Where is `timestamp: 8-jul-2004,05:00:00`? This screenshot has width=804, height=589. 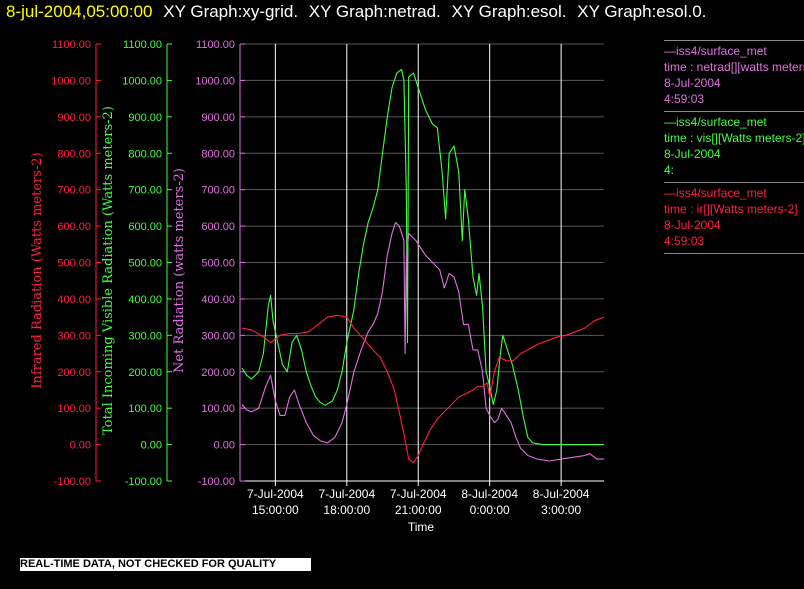 timestamp: 8-jul-2004,05:00:00 is located at coordinates (79, 11).